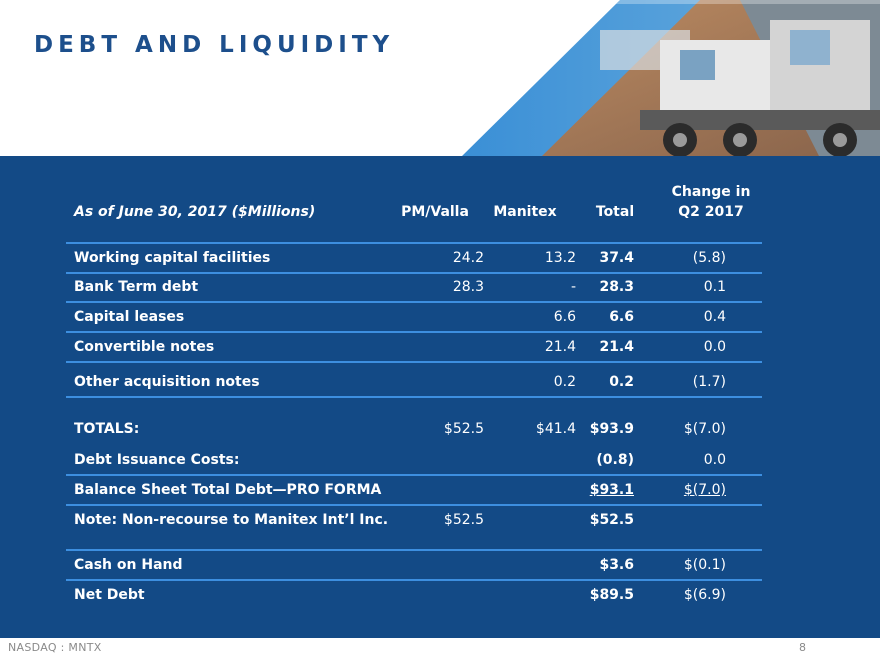 This screenshot has height=660, width=880. I want to click on cell-total: 37.4, so click(616, 258).